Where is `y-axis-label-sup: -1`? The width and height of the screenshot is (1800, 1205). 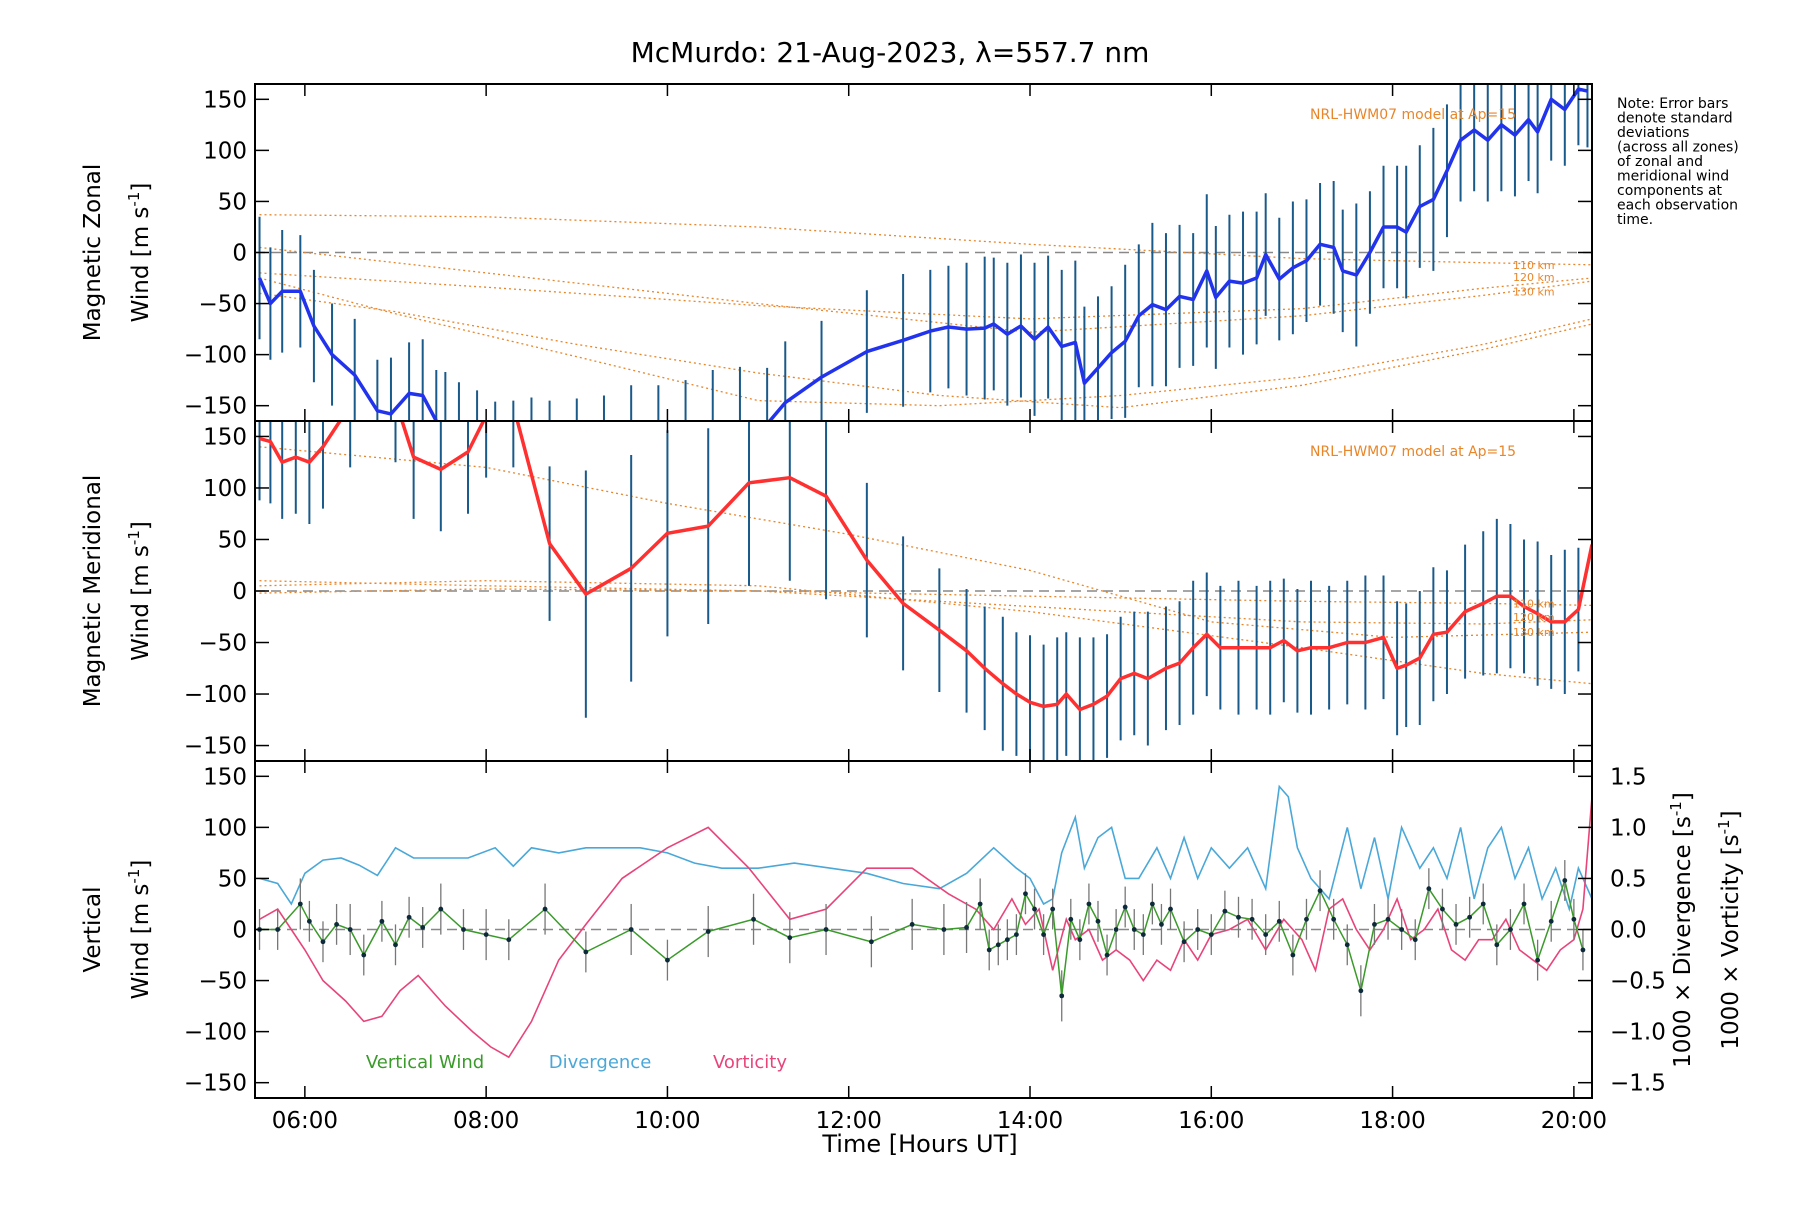 y-axis-label-sup: -1 is located at coordinates (134, 537).